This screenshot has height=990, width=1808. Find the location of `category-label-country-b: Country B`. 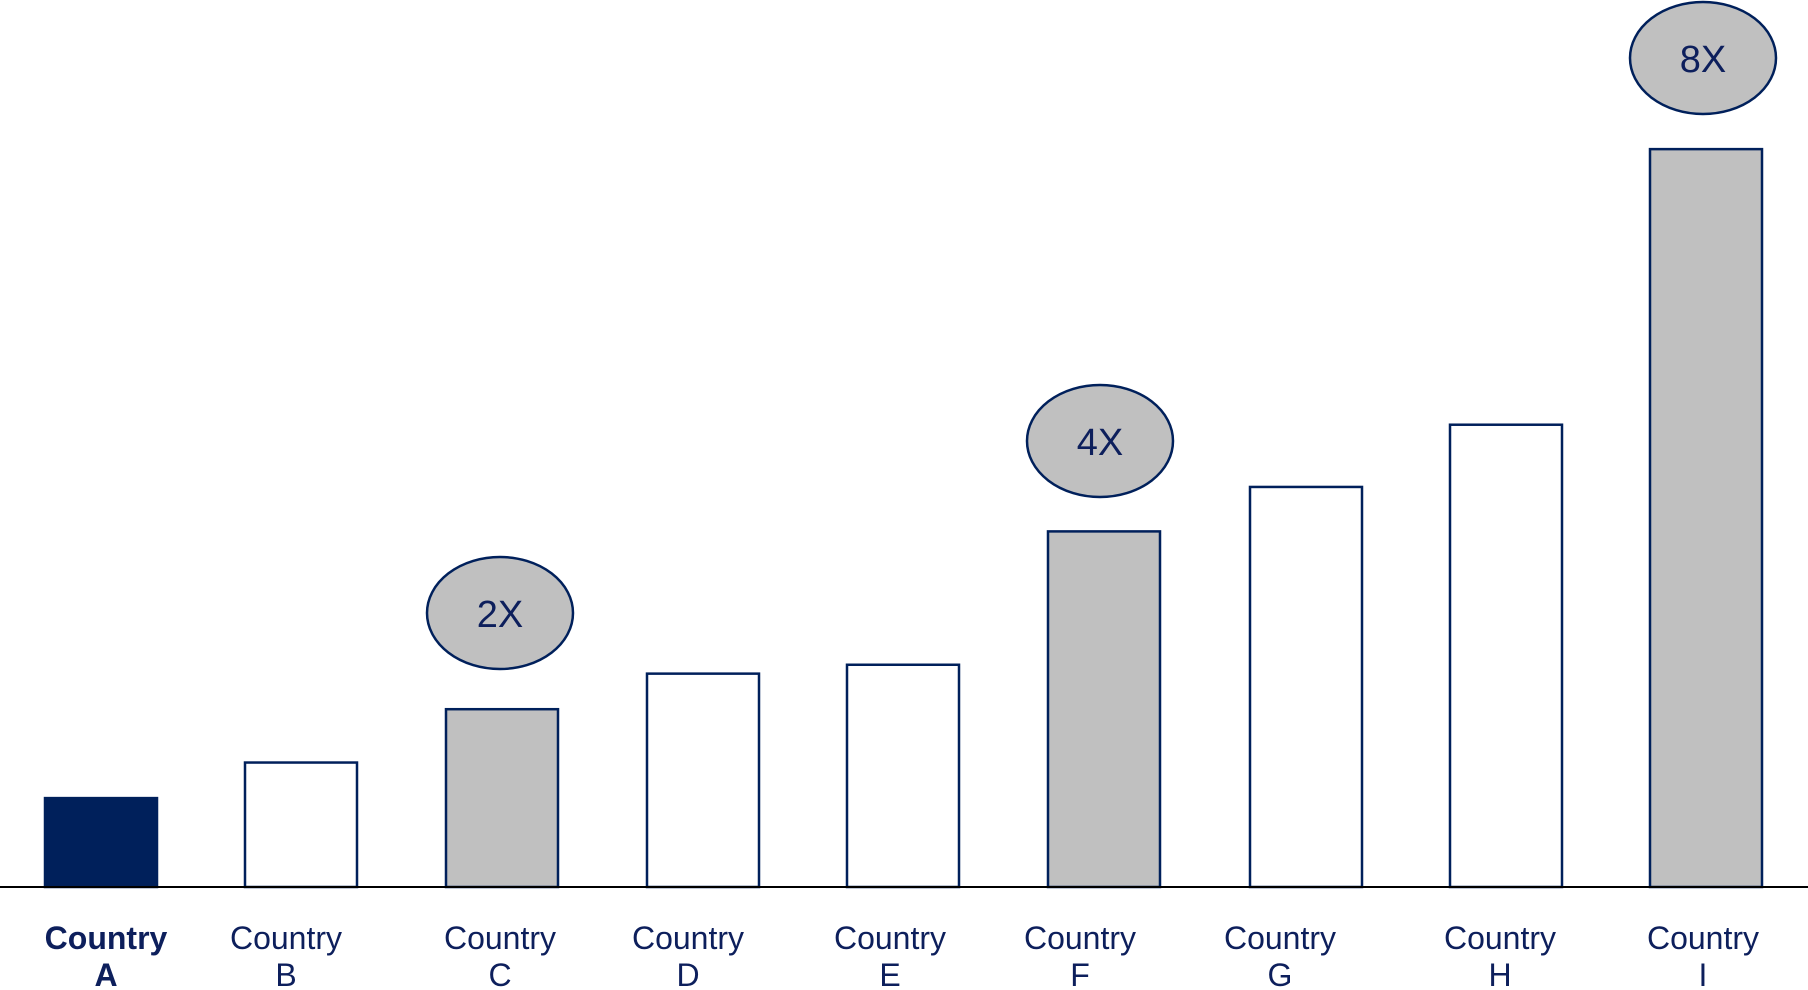

category-label-country-b: Country B is located at coordinates (286, 955).